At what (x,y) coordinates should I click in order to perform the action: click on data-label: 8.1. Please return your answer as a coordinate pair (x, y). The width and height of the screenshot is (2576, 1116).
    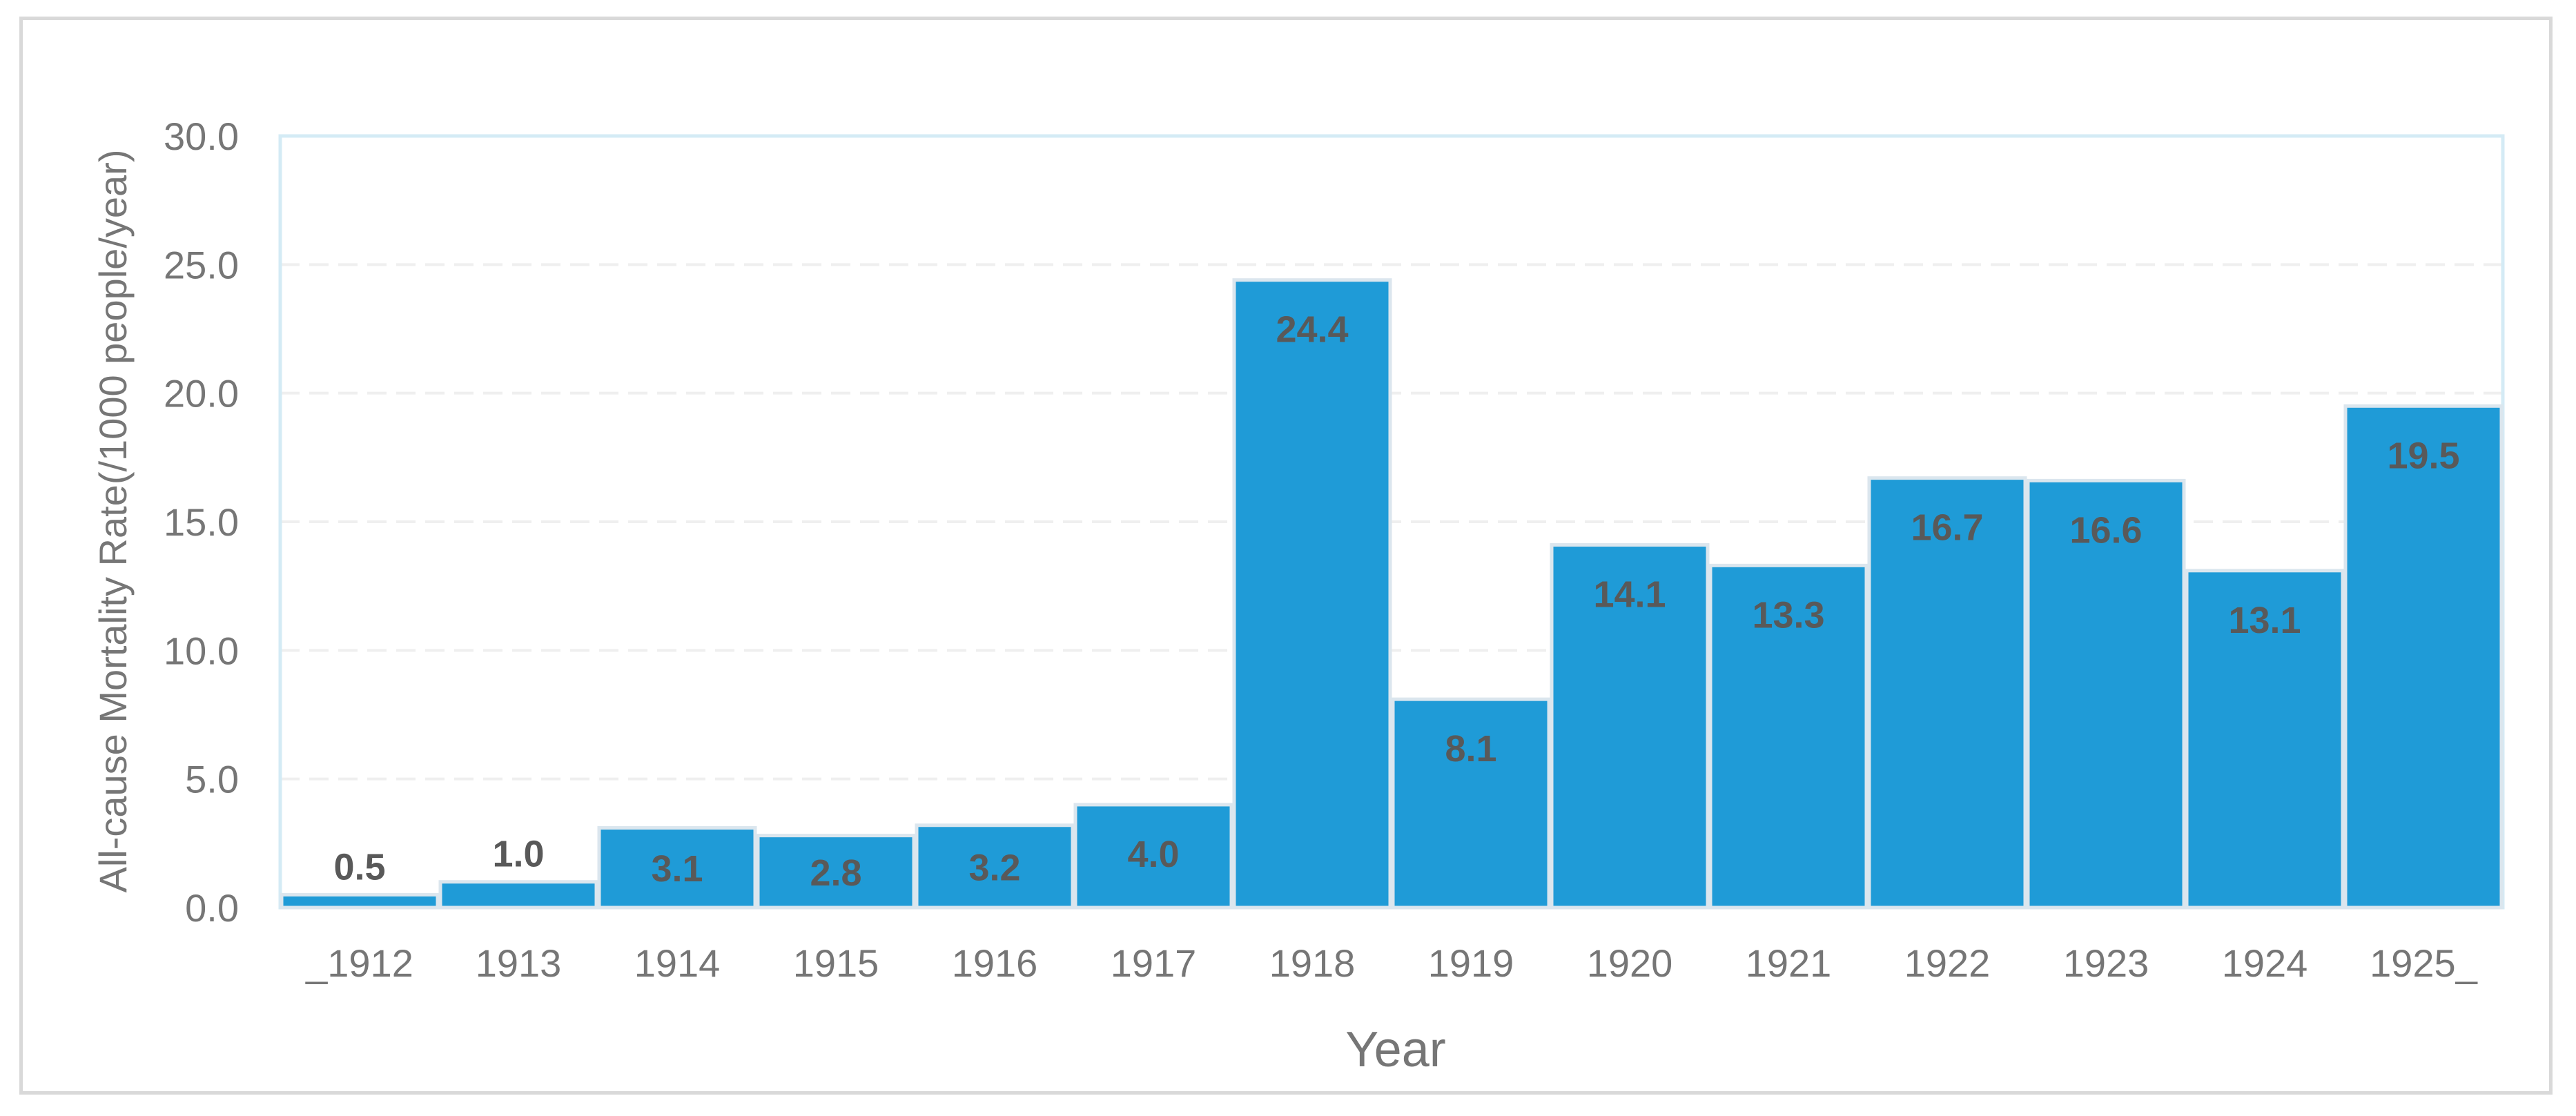
    Looking at the image, I should click on (1470, 749).